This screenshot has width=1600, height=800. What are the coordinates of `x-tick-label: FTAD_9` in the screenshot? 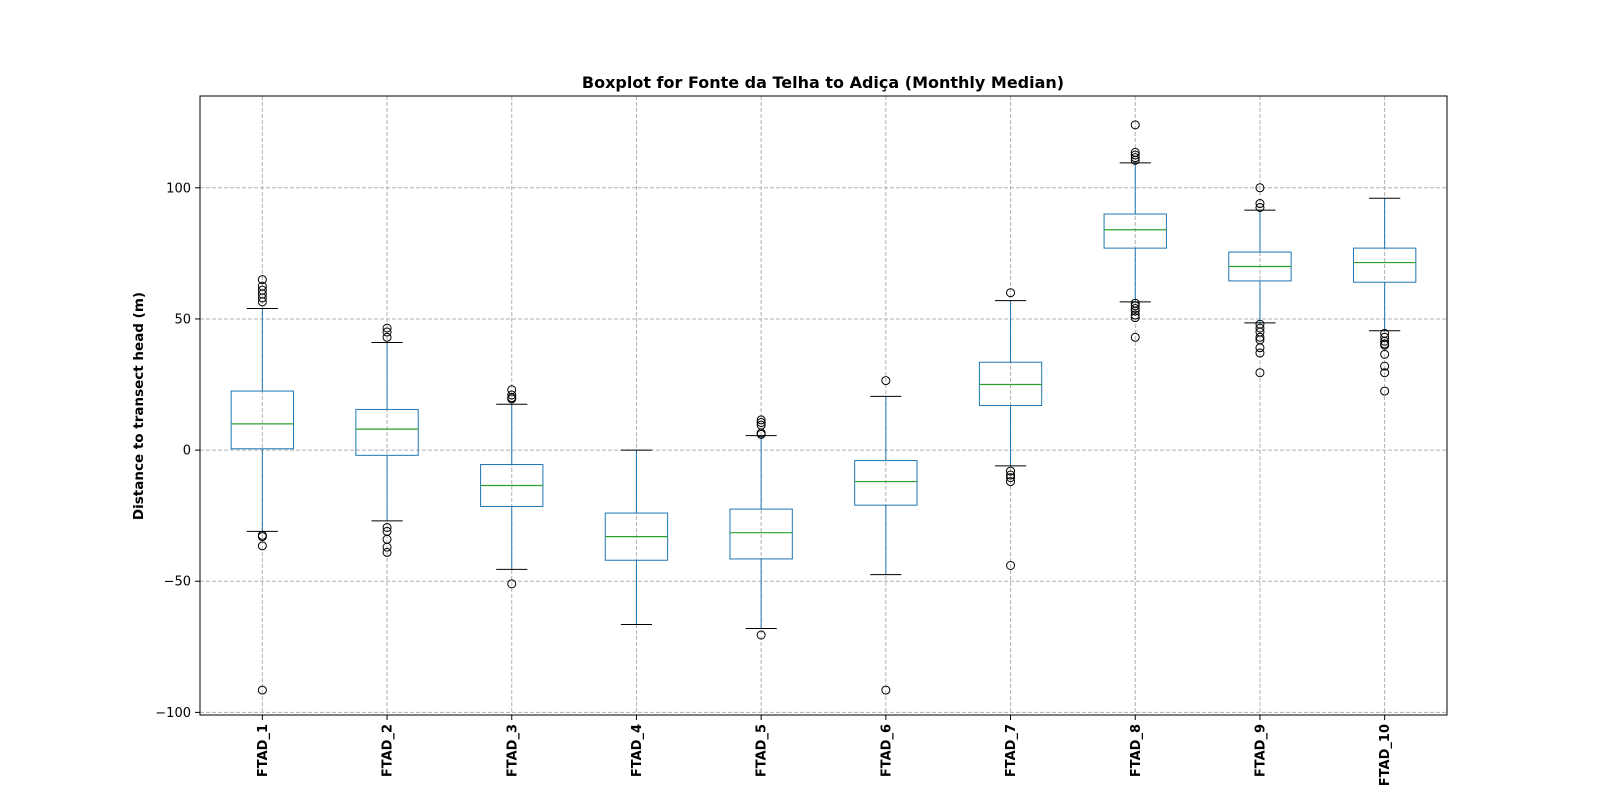 It's located at (1260, 750).